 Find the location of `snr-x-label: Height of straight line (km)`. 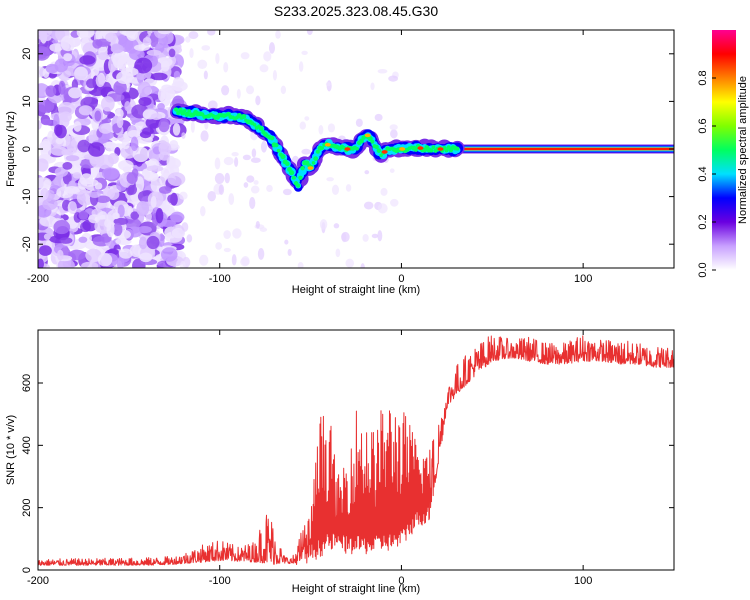

snr-x-label: Height of straight line (km) is located at coordinates (356, 589).